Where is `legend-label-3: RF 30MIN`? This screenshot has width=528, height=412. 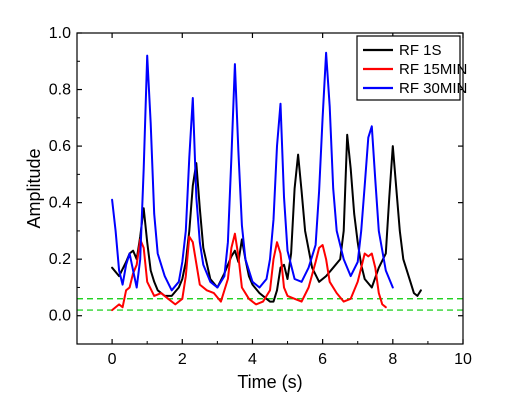 legend-label-3: RF 30MIN is located at coordinates (433, 88).